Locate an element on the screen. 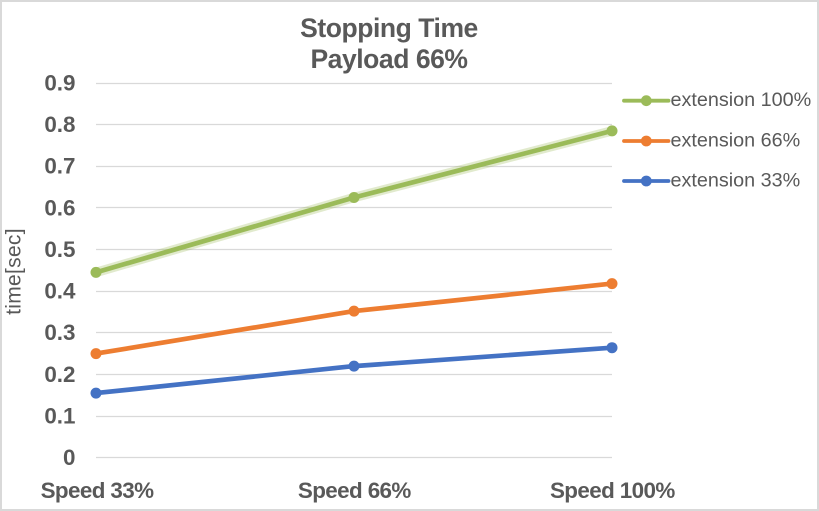 The height and width of the screenshot is (511, 819). svg-text: time[sec] is located at coordinates (14, 271).